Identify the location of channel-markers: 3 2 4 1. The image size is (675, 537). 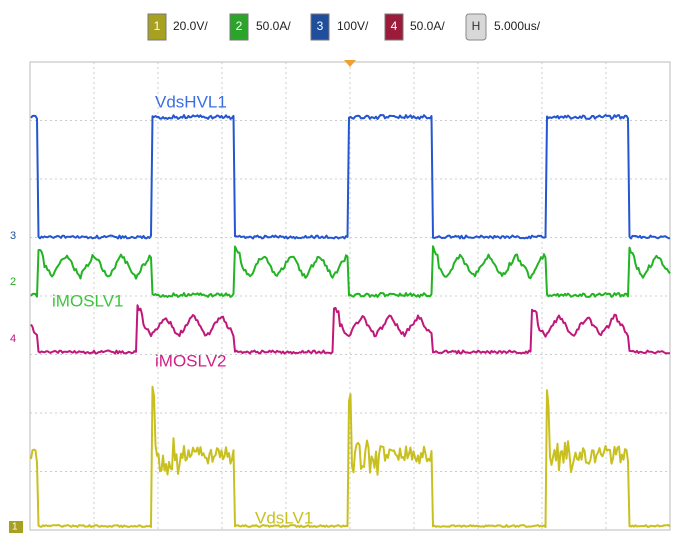
(16, 381).